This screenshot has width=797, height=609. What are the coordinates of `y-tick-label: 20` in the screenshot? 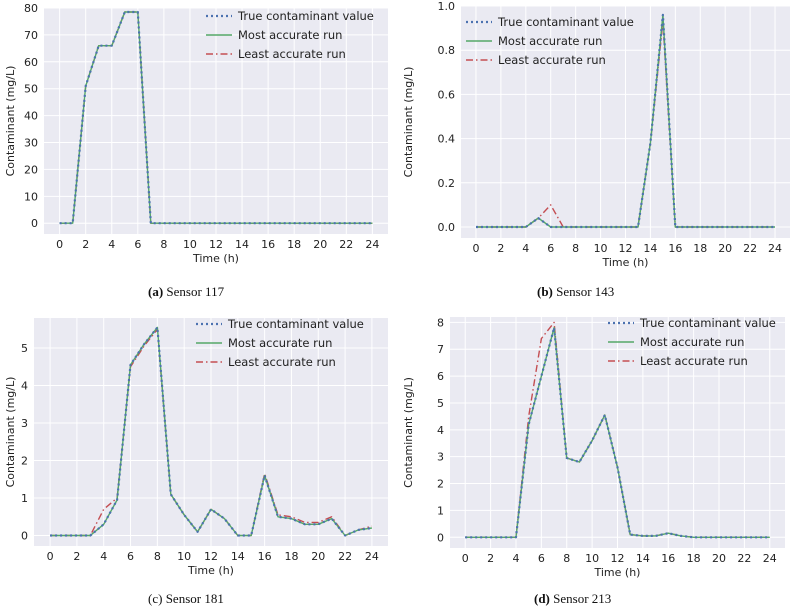 It's located at (31, 169).